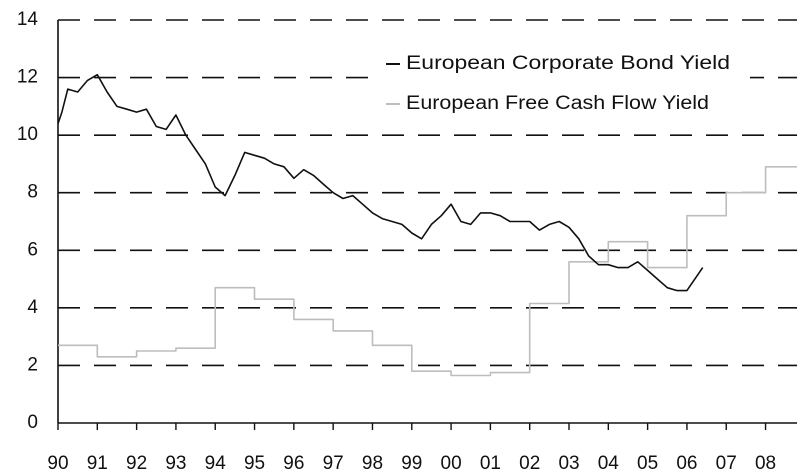 This screenshot has width=797, height=476. Describe the element at coordinates (686, 463) in the screenshot. I see `x-tick-label: 06` at that location.